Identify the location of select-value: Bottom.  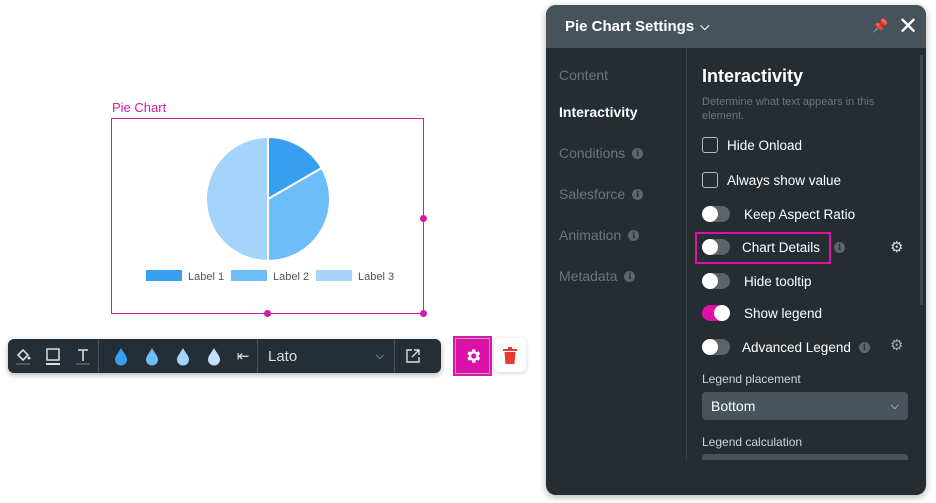
(733, 406).